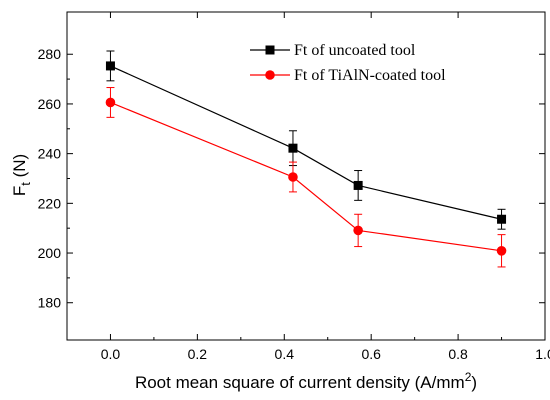 The width and height of the screenshot is (550, 400). Describe the element at coordinates (355, 50) in the screenshot. I see `legend-label: Ft of uncoated tool` at that location.